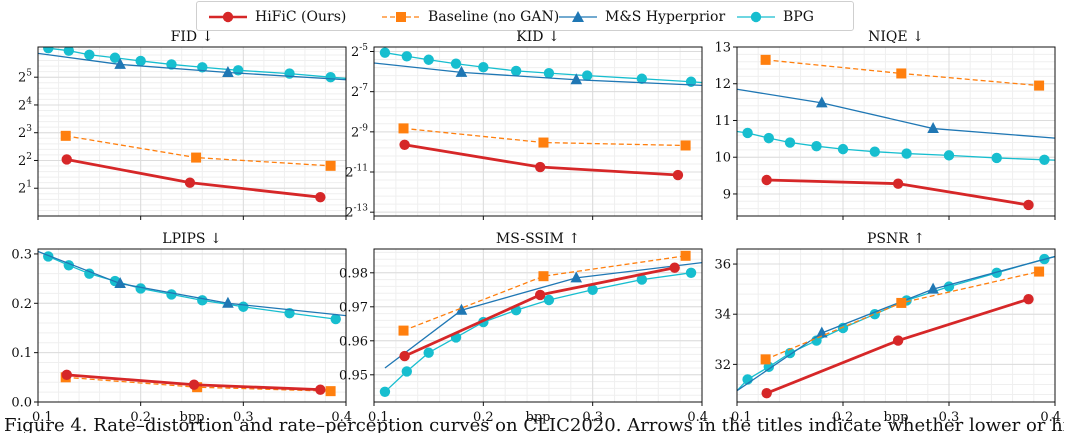  Describe the element at coordinates (578, 16) in the screenshot. I see `legend-swatch-ms-hyperprior` at that location.